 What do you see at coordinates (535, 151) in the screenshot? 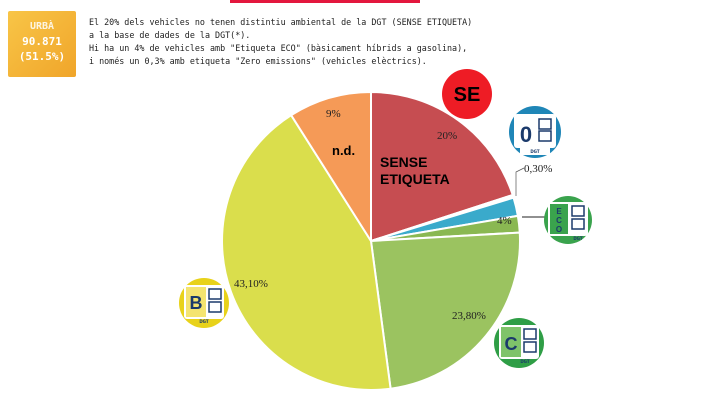
I see `zero-sticker-dgt: DGT` at bounding box center [535, 151].